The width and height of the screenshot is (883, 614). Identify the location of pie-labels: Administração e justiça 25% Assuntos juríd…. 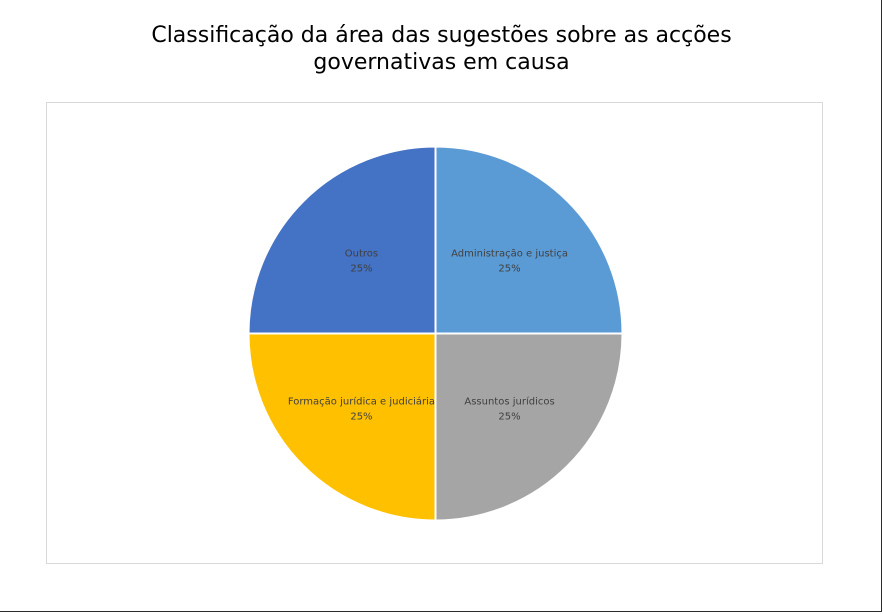
(428, 335).